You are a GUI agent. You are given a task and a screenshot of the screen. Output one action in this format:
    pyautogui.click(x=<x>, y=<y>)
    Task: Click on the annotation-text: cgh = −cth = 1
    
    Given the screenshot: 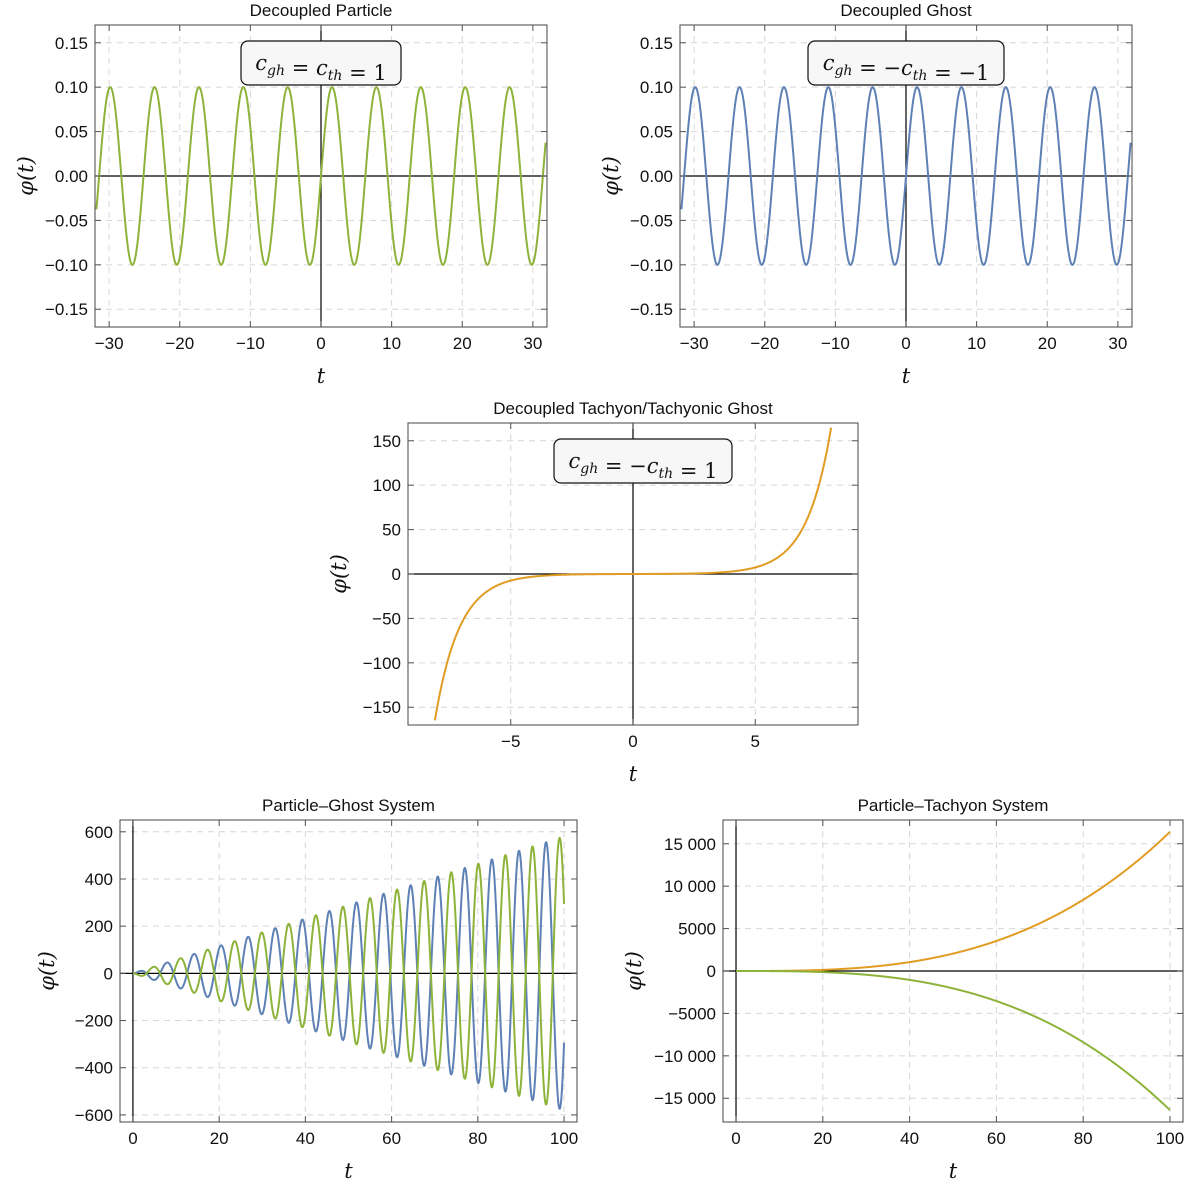 What is the action you would take?
    pyautogui.click(x=642, y=466)
    